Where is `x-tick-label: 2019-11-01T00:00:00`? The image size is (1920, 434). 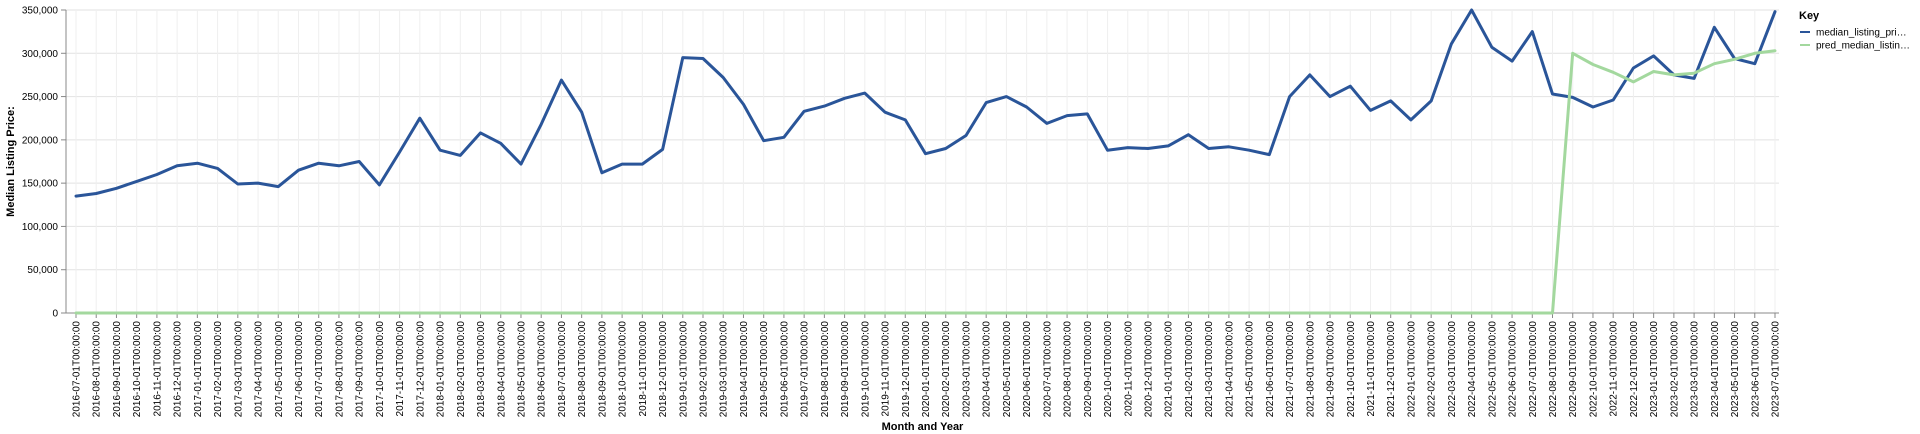
x-tick-label: 2019-11-01T00:00:00 is located at coordinates (886, 369).